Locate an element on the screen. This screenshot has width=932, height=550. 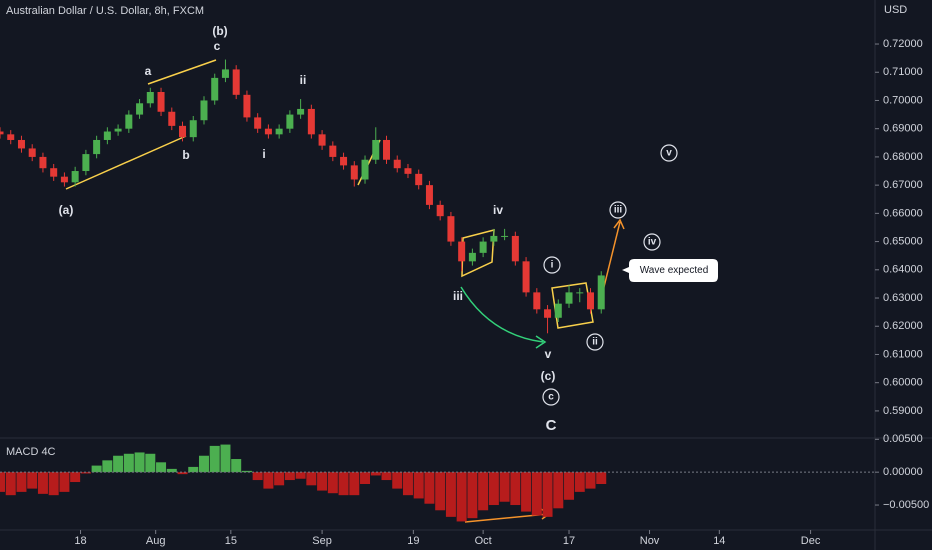
x-tick-label: Oct is located at coordinates (483, 541).